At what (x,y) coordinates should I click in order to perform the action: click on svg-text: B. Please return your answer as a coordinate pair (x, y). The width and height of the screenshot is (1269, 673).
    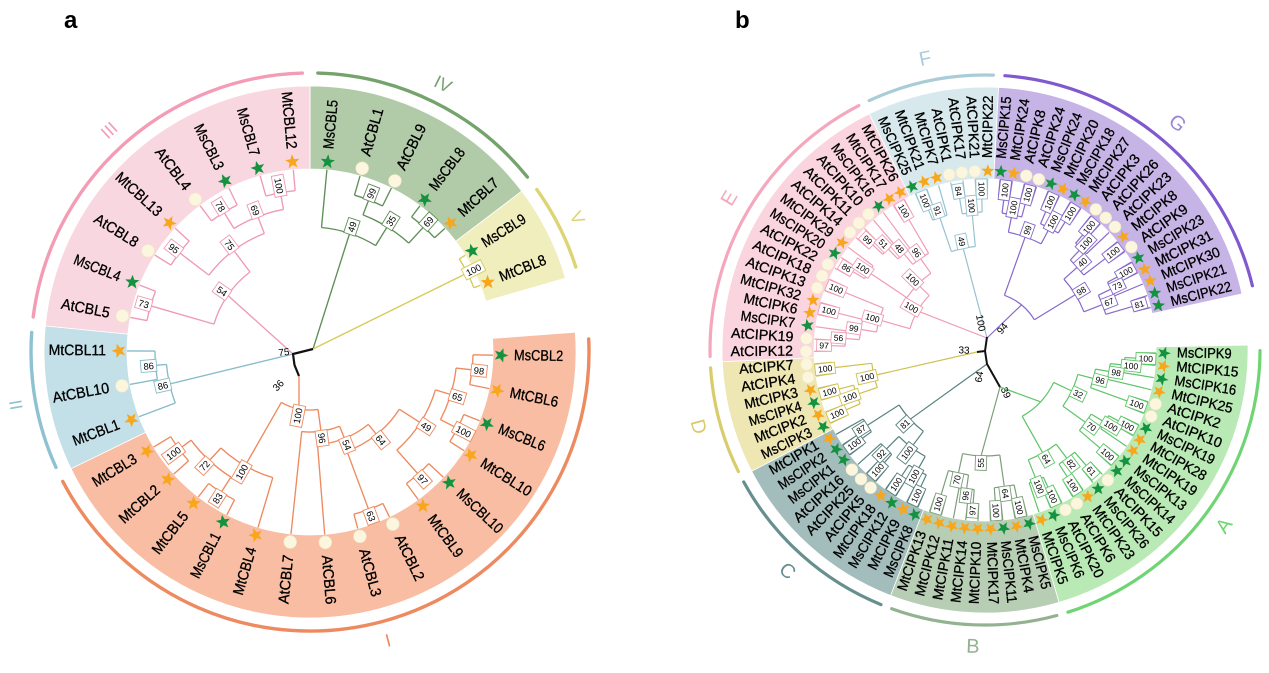
    Looking at the image, I should click on (973, 647).